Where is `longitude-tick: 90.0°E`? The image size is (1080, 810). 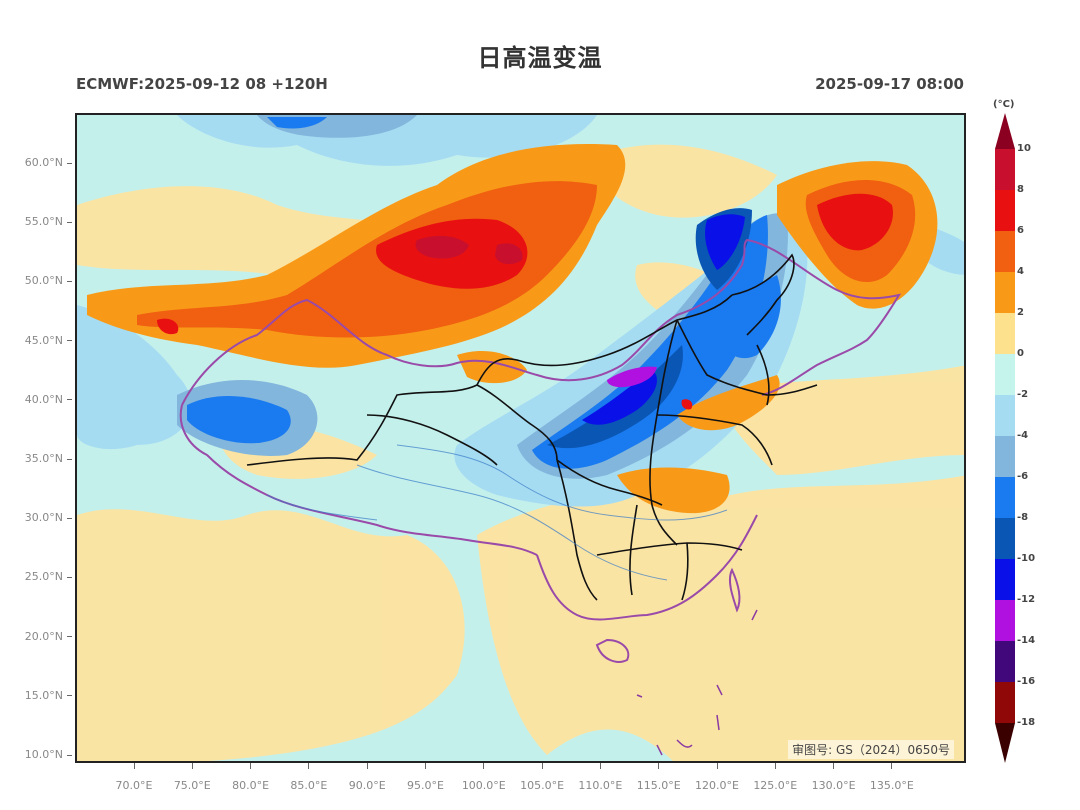
longitude-tick: 90.0°E is located at coordinates (367, 777).